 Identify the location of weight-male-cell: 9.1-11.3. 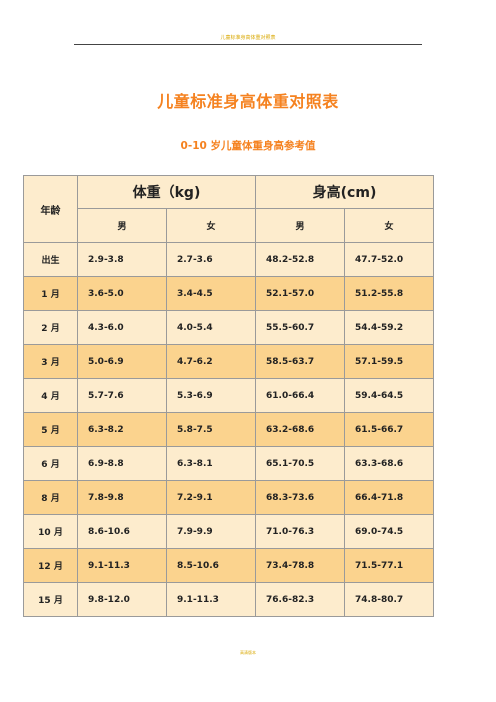
(122, 565).